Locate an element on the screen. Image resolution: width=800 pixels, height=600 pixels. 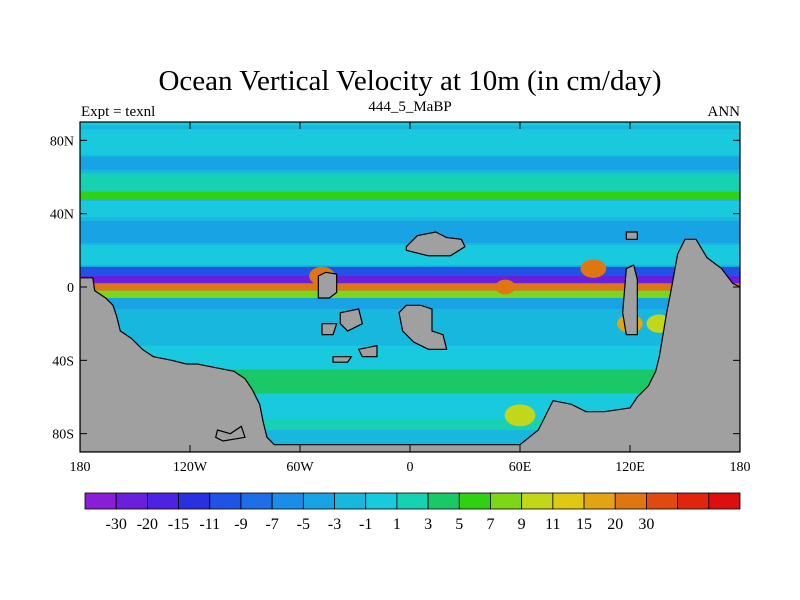
subtitle-center: 444_5_MaBP is located at coordinates (409, 107).